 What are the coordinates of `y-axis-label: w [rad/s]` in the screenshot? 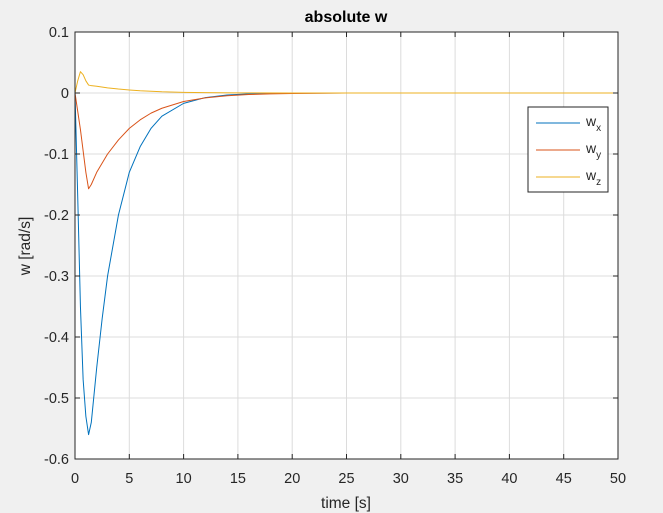 It's located at (25, 247).